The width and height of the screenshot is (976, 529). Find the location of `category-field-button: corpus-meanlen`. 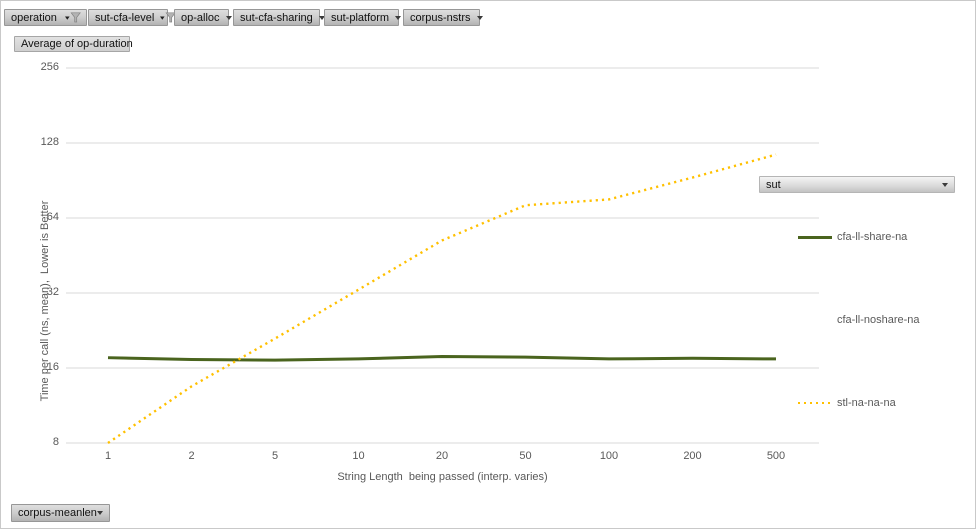

category-field-button: corpus-meanlen is located at coordinates (60, 513).